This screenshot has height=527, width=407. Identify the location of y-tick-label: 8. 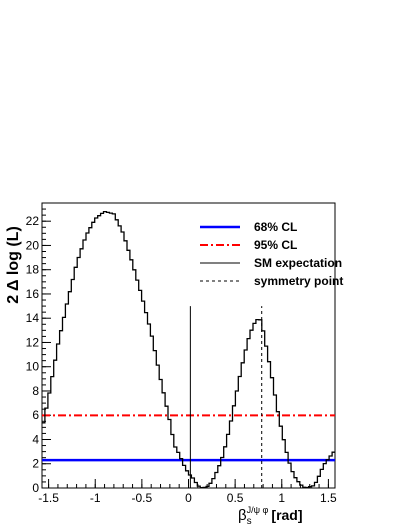
(35, 391).